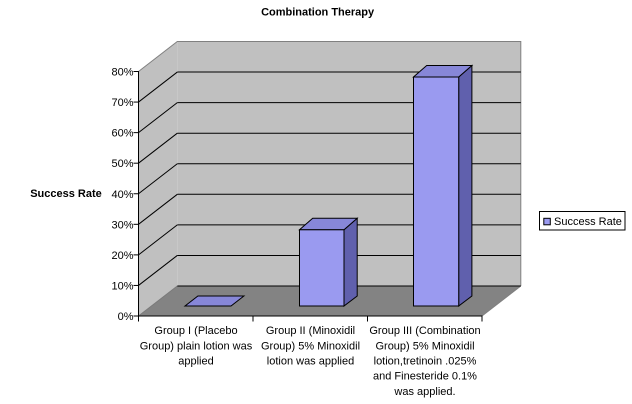 The image size is (632, 404). What do you see at coordinates (424, 392) in the screenshot?
I see `svg-text: was applied.` at bounding box center [424, 392].